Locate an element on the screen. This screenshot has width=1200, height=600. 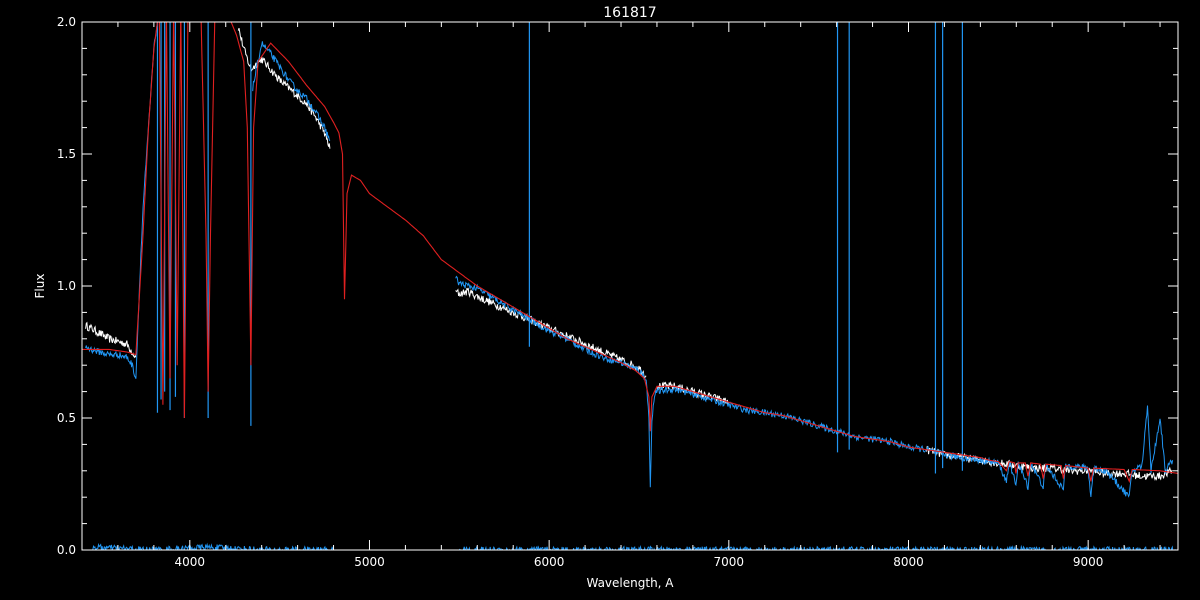
x-tick-label: 7000 is located at coordinates (729, 562).